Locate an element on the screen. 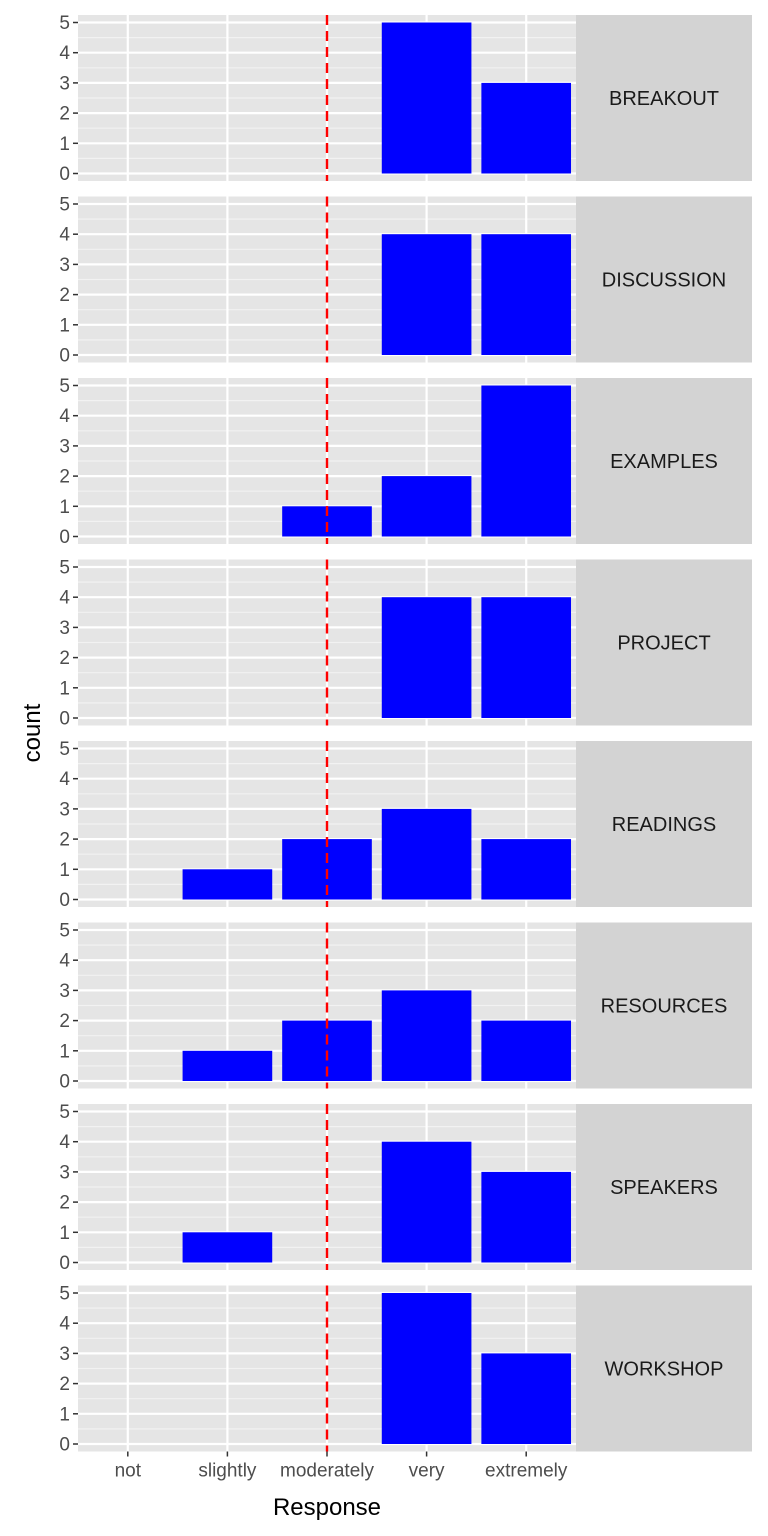 This screenshot has height=1536, width=768. panel-readings: 0 1 2 3 4 5 READINGS is located at coordinates (405, 825).